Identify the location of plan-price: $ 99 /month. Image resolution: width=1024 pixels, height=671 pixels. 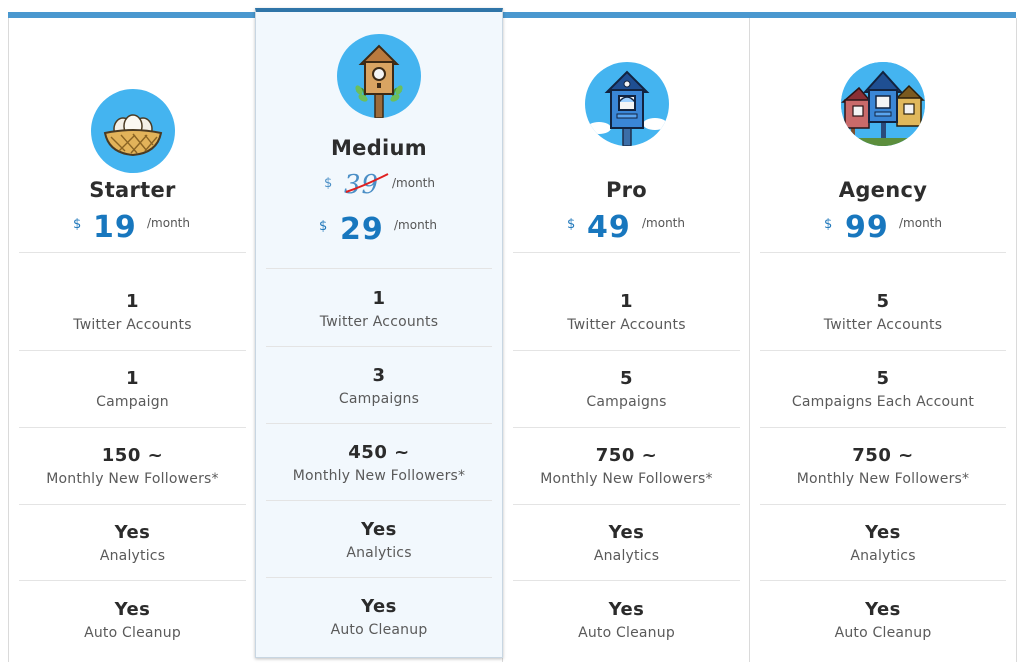
(883, 228).